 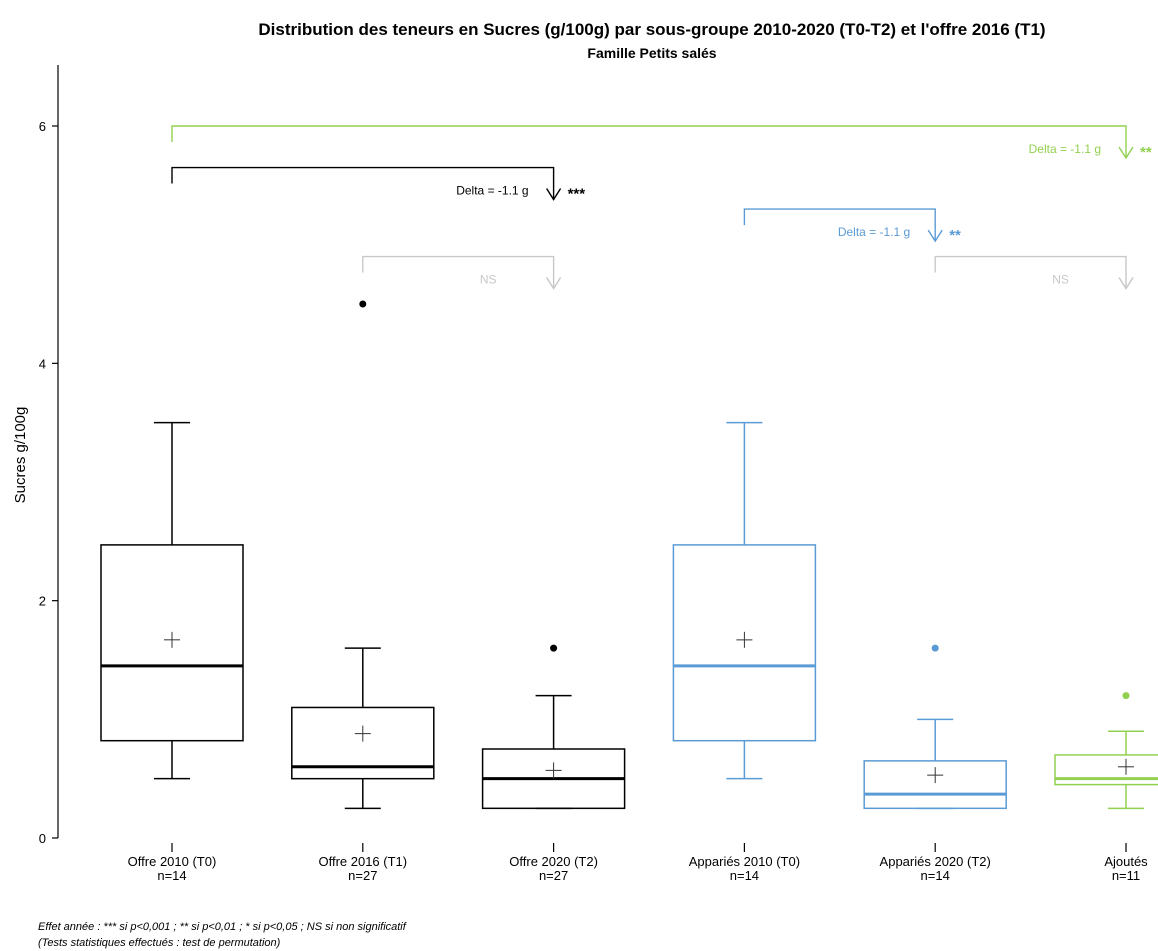 What do you see at coordinates (42, 363) in the screenshot?
I see `y-tick-label: 4` at bounding box center [42, 363].